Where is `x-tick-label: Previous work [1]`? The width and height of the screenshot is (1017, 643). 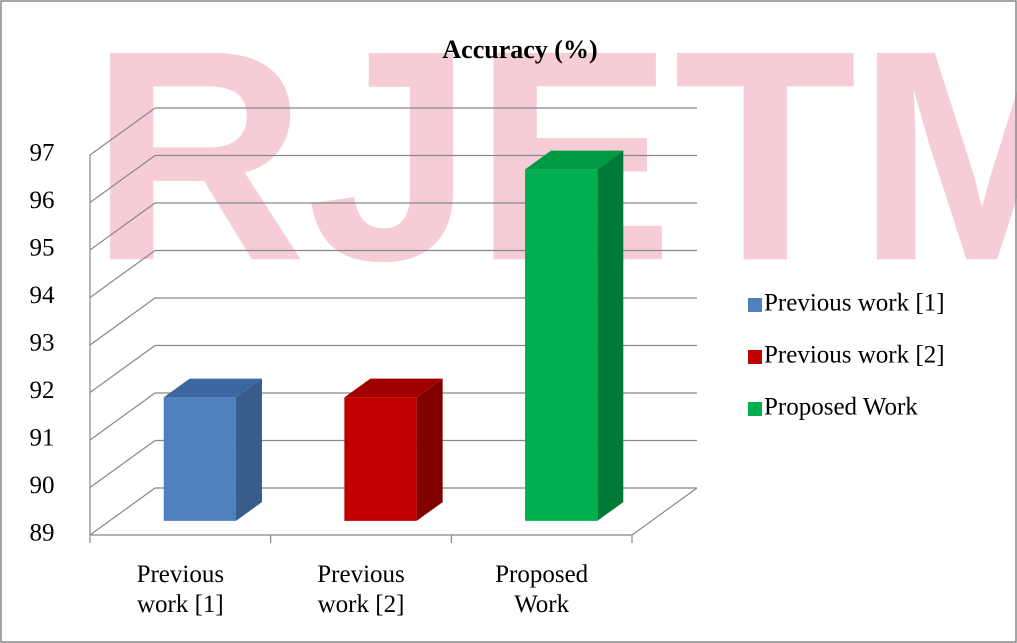
x-tick-label: Previous work [1] is located at coordinates (180, 589).